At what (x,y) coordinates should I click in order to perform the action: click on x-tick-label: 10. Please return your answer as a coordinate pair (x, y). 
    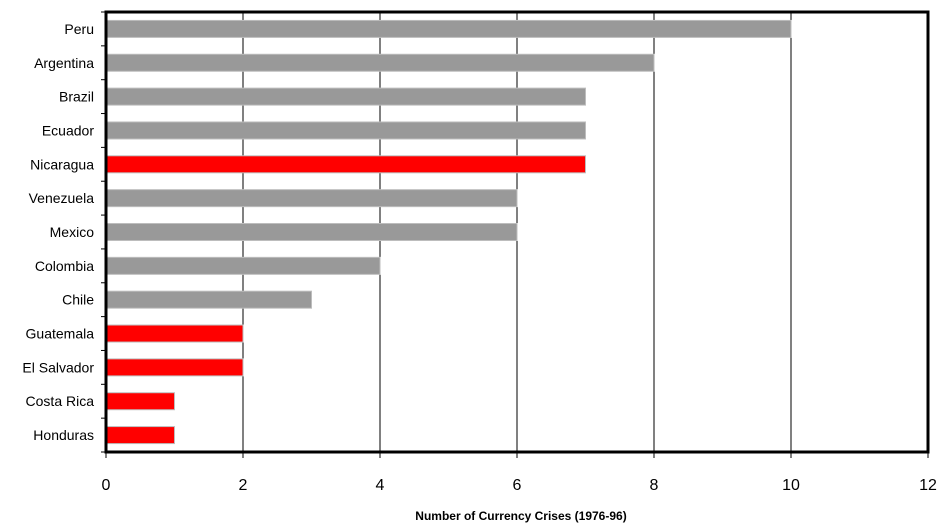
    Looking at the image, I should click on (791, 485).